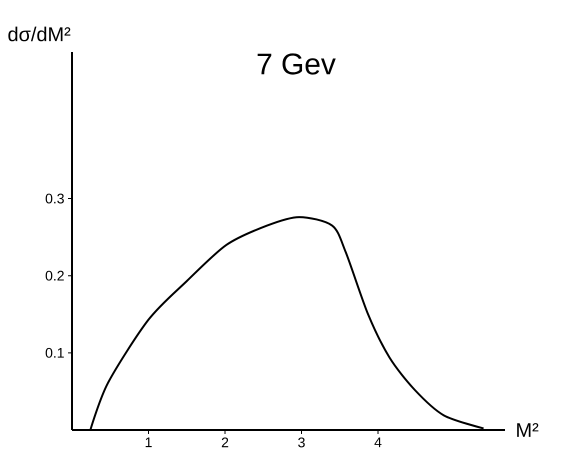  Describe the element at coordinates (149, 442) in the screenshot. I see `x-tick-label: 1` at that location.